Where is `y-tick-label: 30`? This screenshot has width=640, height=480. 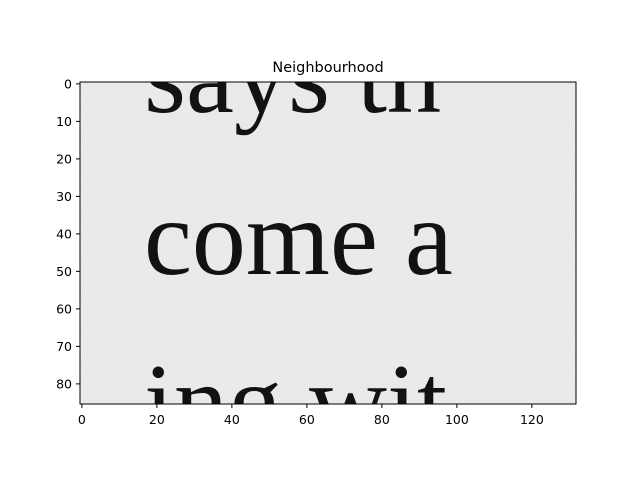 y-tick-label: 30 is located at coordinates (64, 196).